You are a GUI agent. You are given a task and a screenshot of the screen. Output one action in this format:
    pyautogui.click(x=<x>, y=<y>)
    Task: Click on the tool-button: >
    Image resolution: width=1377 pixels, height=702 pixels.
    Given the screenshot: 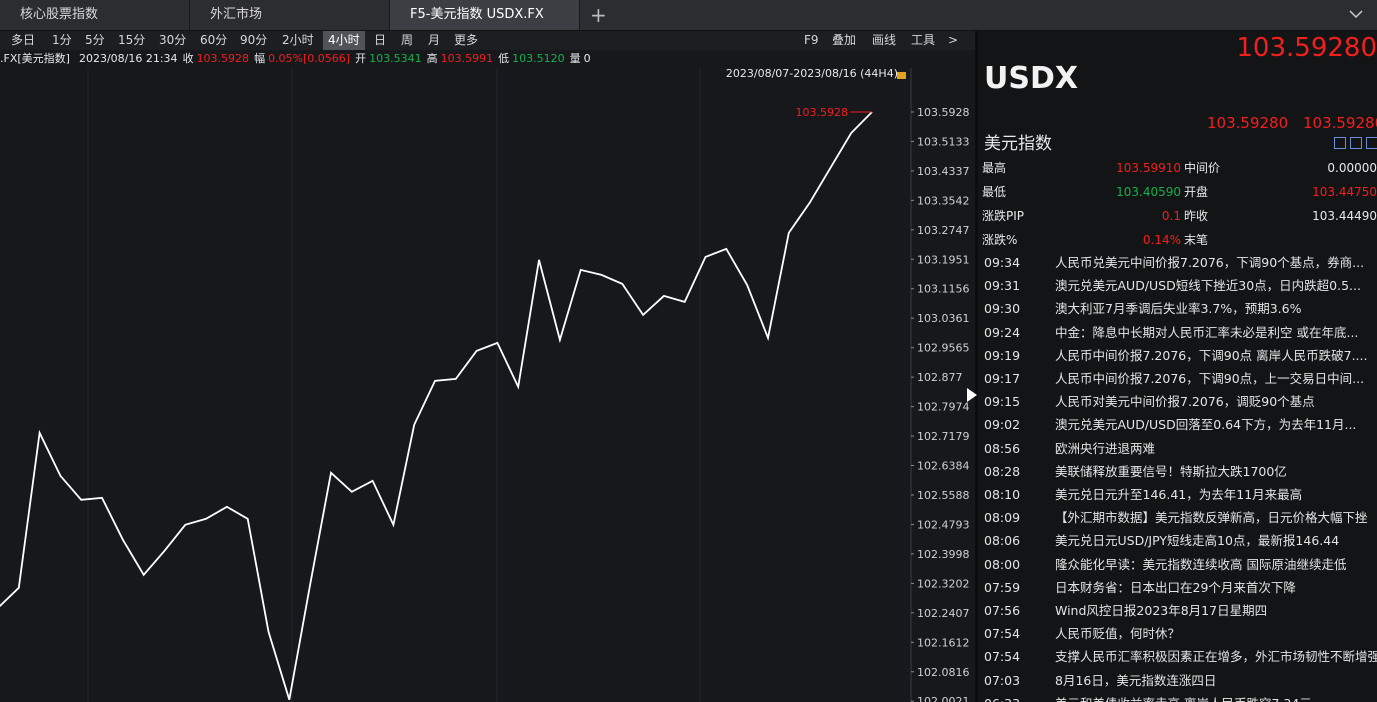 What is the action you would take?
    pyautogui.click(x=953, y=40)
    